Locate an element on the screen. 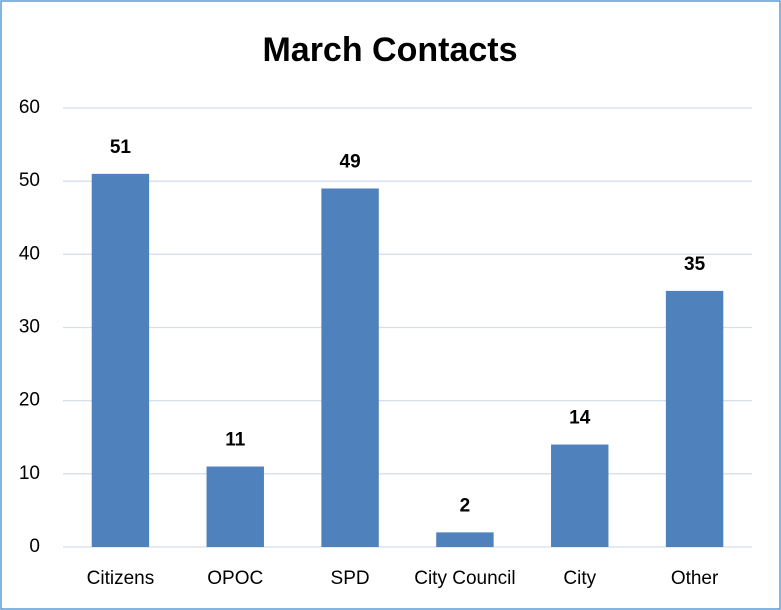 The image size is (781, 610). y-tick-label: 0 is located at coordinates (34, 546).